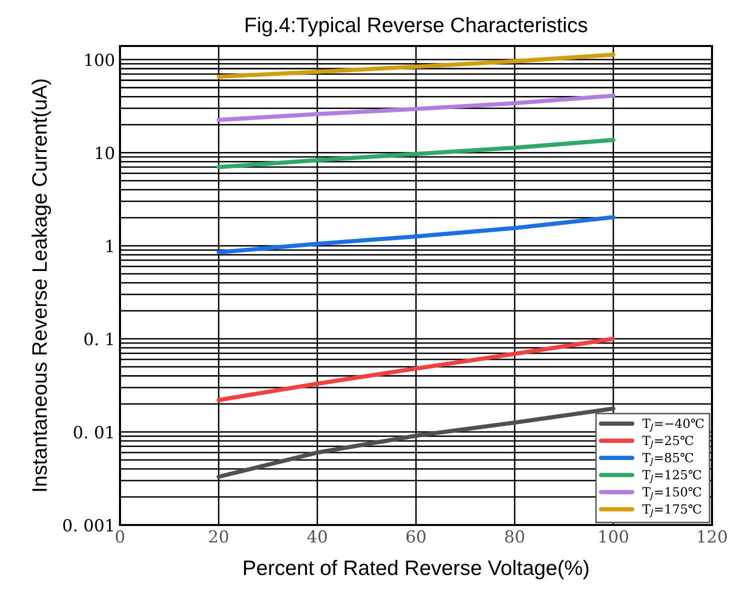 This screenshot has width=747, height=597. I want to click on legend-label: T$_{J}$=175℃, so click(672, 511).